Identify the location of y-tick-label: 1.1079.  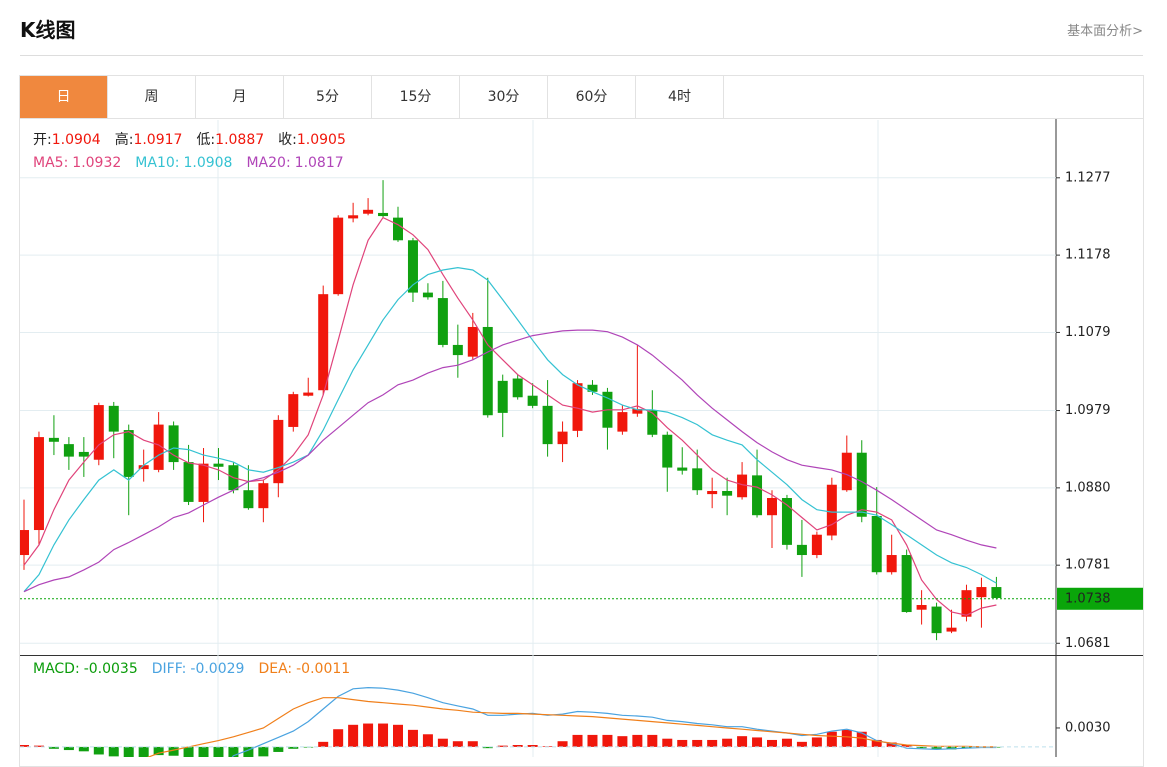
(1088, 332).